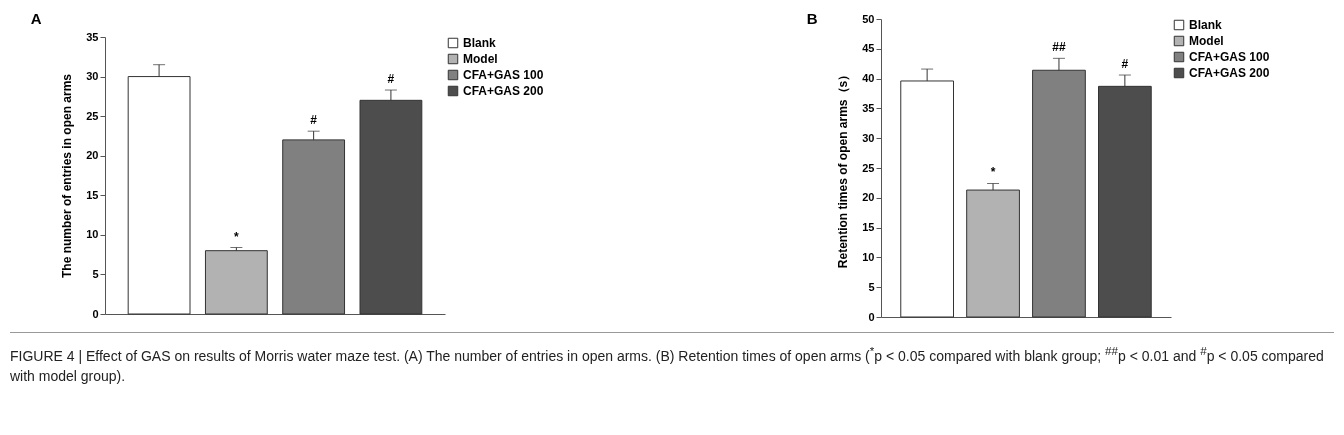 Image resolution: width=1344 pixels, height=435 pixels. Describe the element at coordinates (1059, 47) in the screenshot. I see `annotation: ##` at that location.